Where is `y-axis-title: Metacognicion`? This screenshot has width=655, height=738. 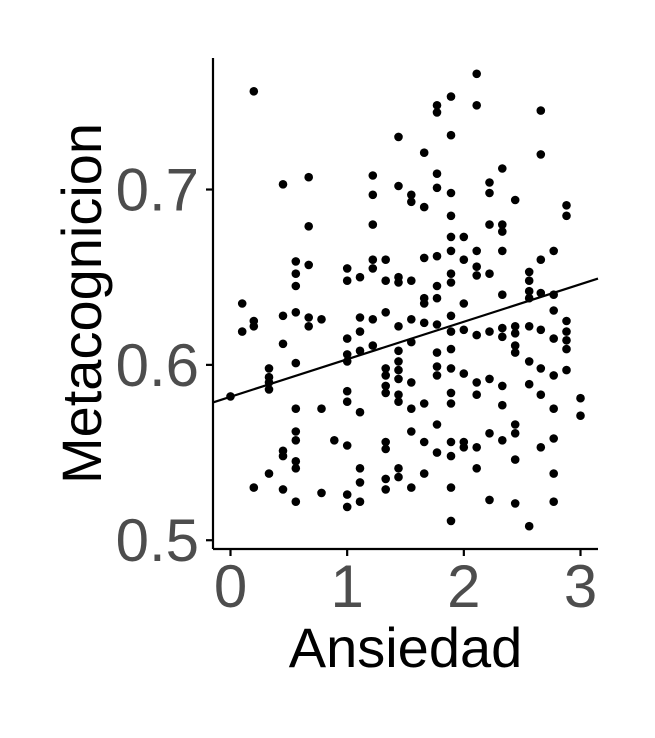
y-axis-title: Metacognicion is located at coordinates (81, 303).